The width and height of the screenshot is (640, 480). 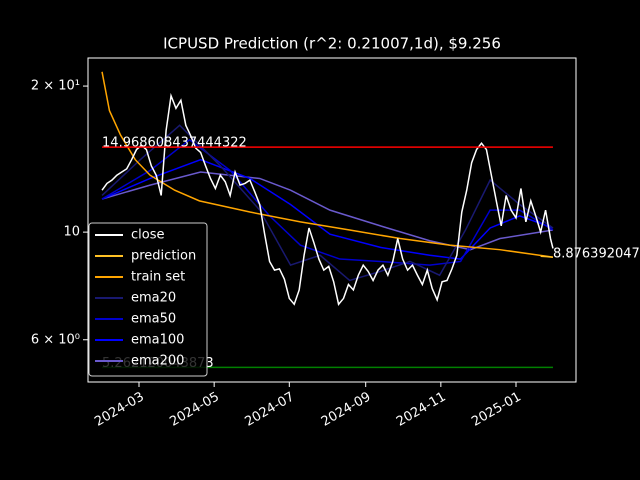 What do you see at coordinates (157, 361) in the screenshot?
I see `legend-label: ema200` at bounding box center [157, 361].